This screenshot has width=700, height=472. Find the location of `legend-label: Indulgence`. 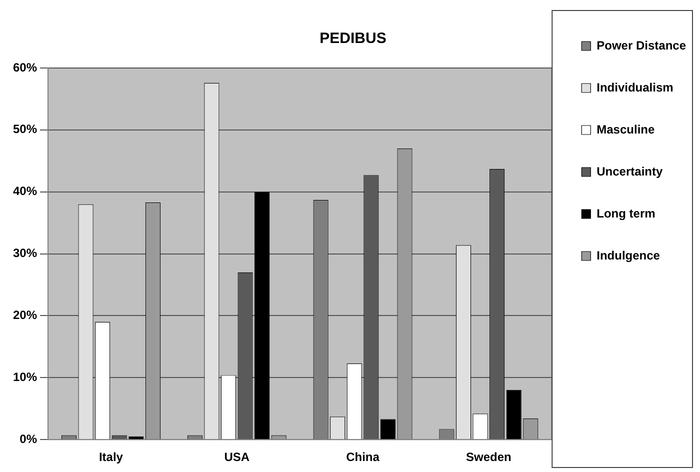

legend-label: Indulgence is located at coordinates (628, 255).